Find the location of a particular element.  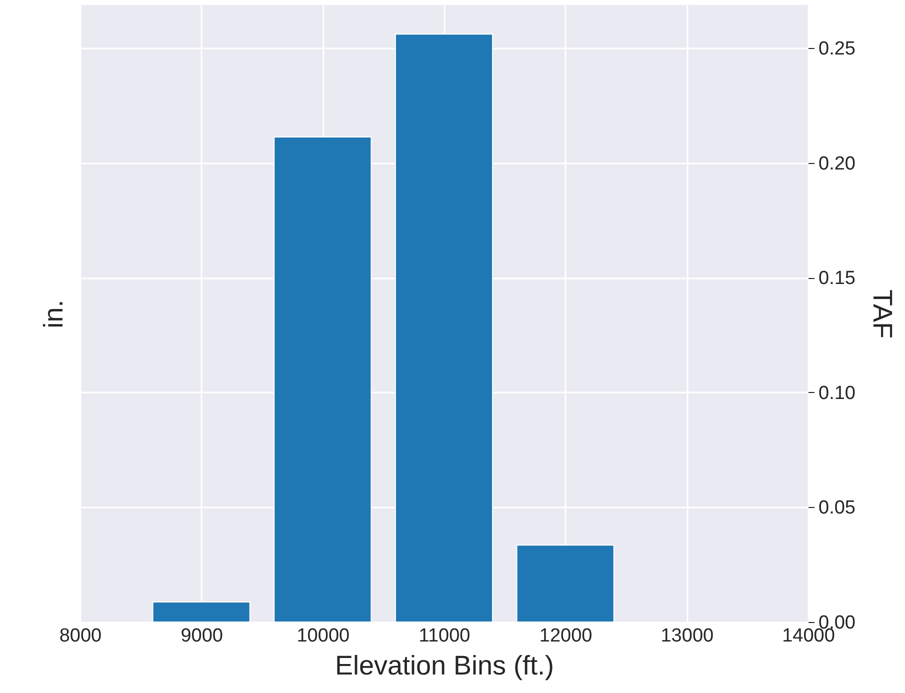

y2-tick-label: 0.25 is located at coordinates (837, 49).